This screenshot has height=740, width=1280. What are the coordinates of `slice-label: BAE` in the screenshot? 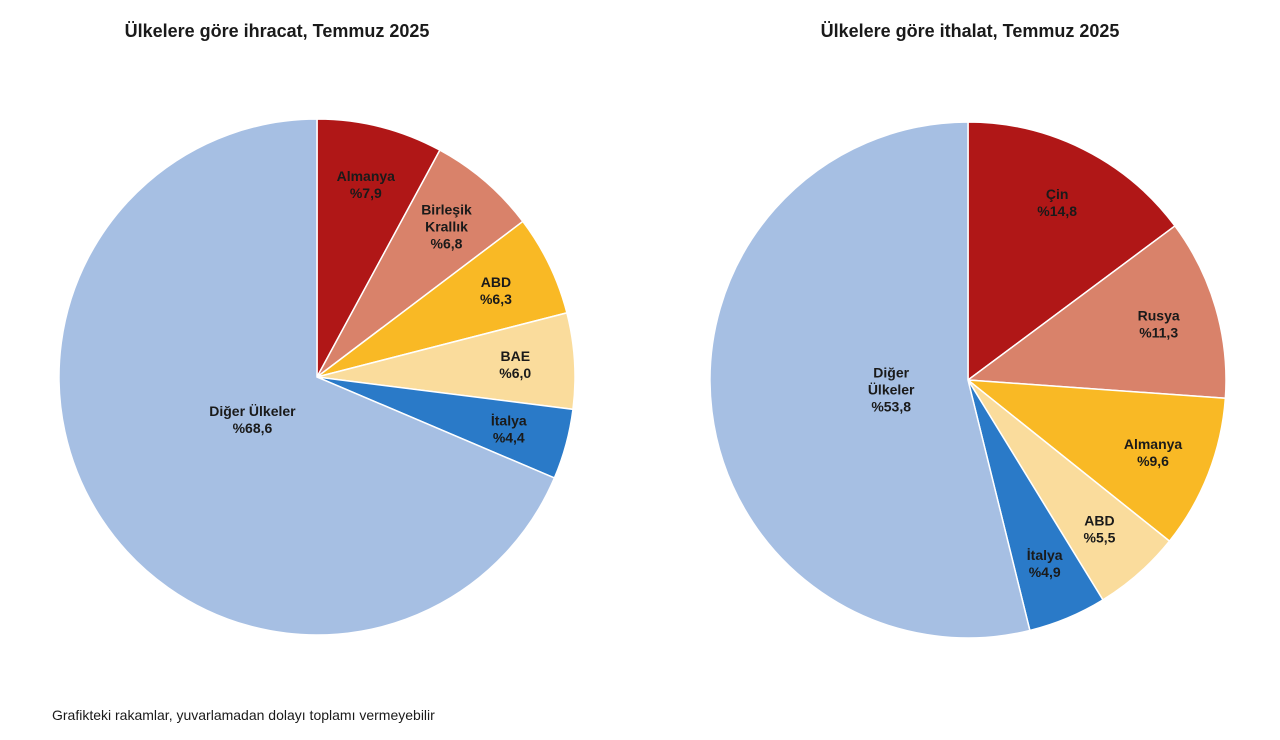 It's located at (515, 356).